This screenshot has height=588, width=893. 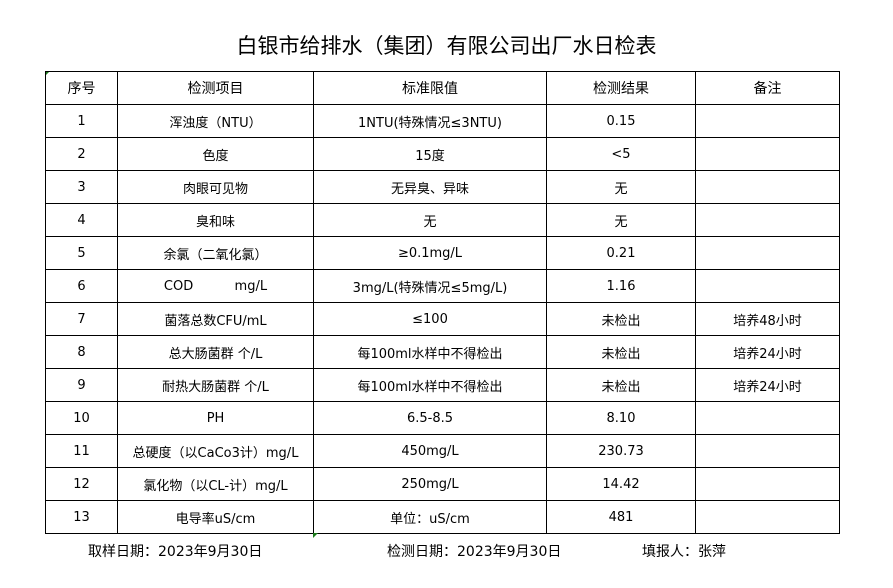 What do you see at coordinates (215, 451) in the screenshot?
I see `test-item: 总硬度（以CaCo3计）mg/L` at bounding box center [215, 451].